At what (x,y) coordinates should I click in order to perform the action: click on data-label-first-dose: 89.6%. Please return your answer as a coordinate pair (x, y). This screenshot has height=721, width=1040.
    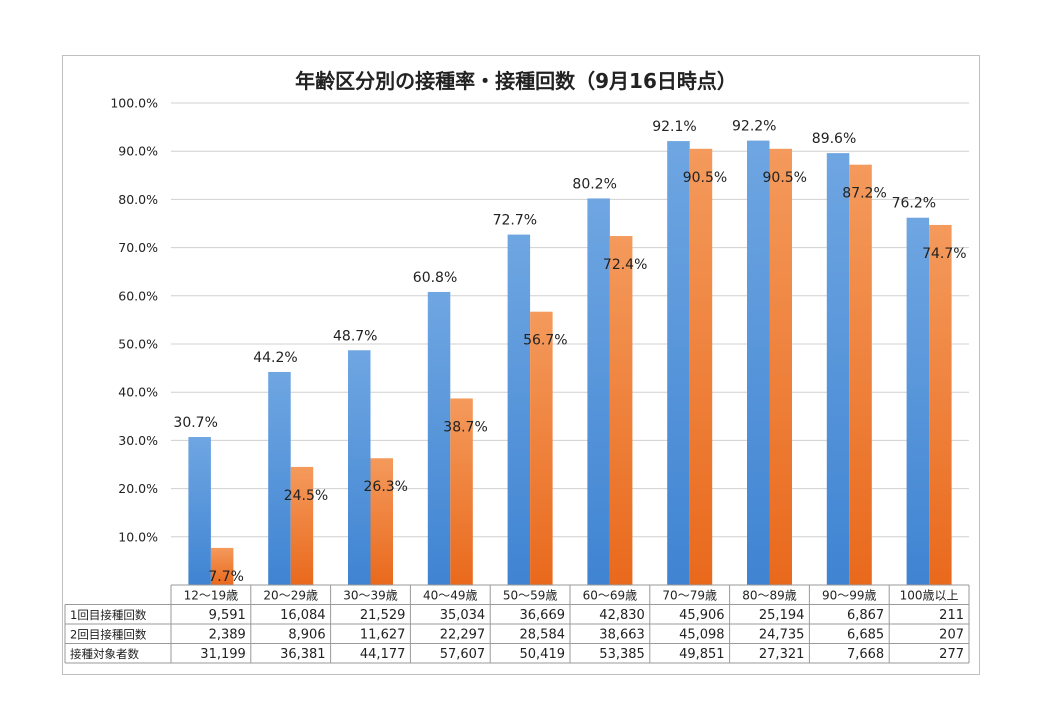
    Looking at the image, I should click on (834, 139).